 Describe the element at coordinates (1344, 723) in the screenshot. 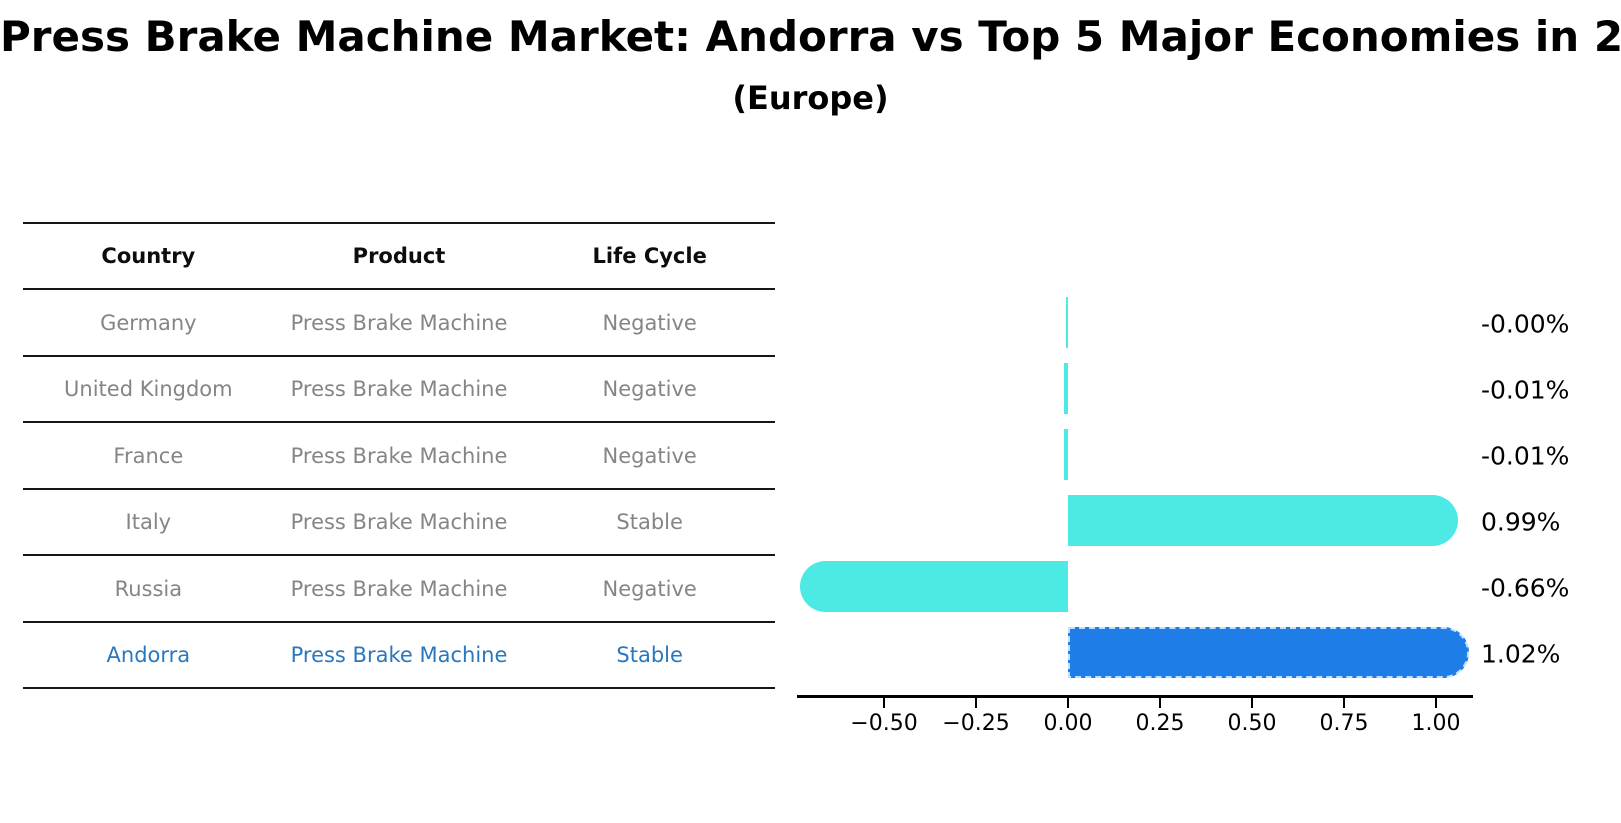

I see `x-axis-tick-label: 0.75` at that location.